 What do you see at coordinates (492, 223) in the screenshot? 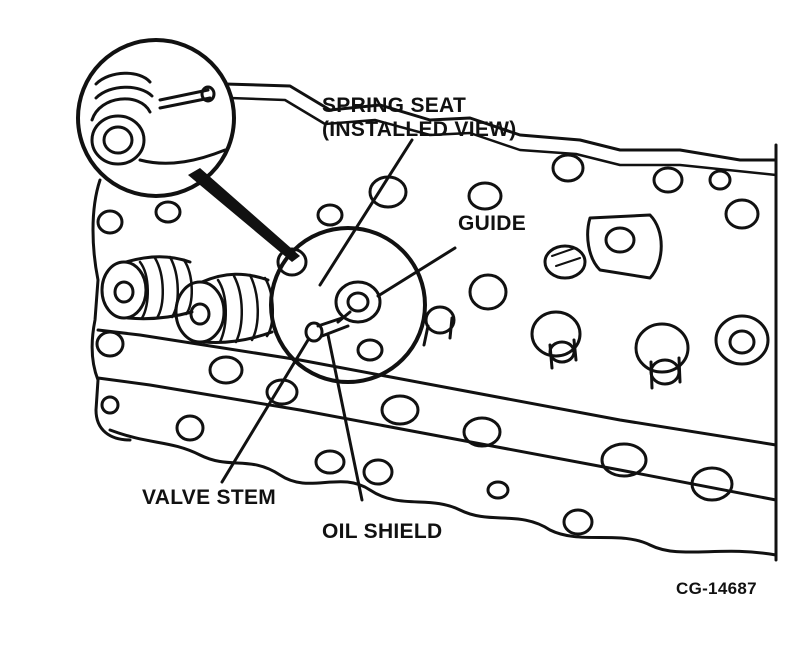
I see `label-guide: GUIDE` at bounding box center [492, 223].